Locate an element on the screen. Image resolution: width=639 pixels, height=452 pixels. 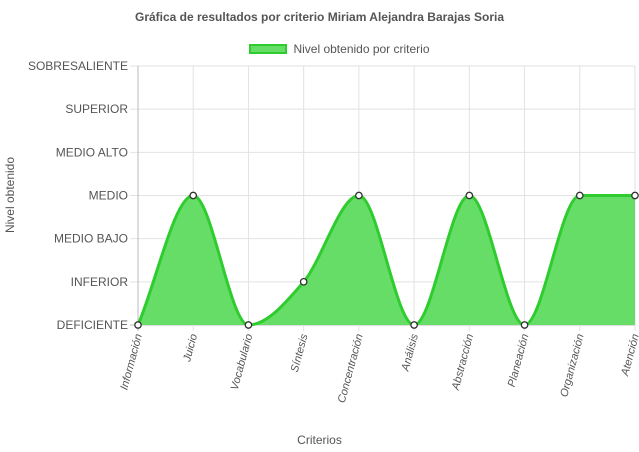
y-tick-label: MEDIO is located at coordinates (108, 196).